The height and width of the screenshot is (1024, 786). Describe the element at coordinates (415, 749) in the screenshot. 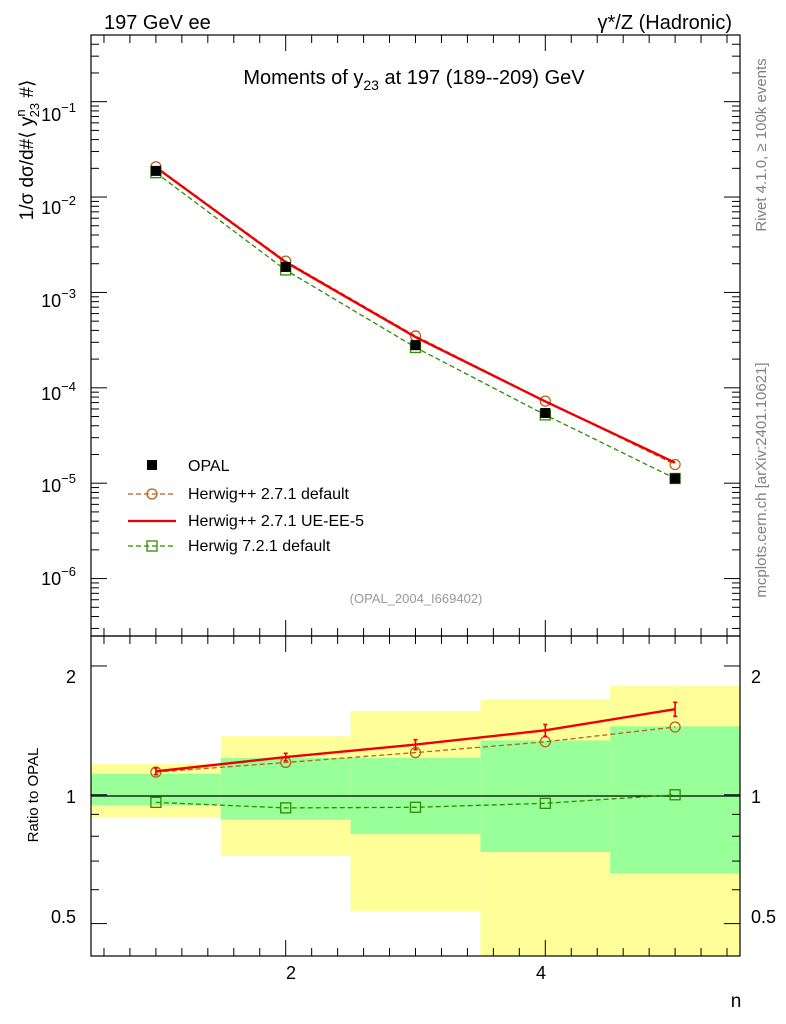

I see `ratio-line-herwig-2-7-1-default` at that location.